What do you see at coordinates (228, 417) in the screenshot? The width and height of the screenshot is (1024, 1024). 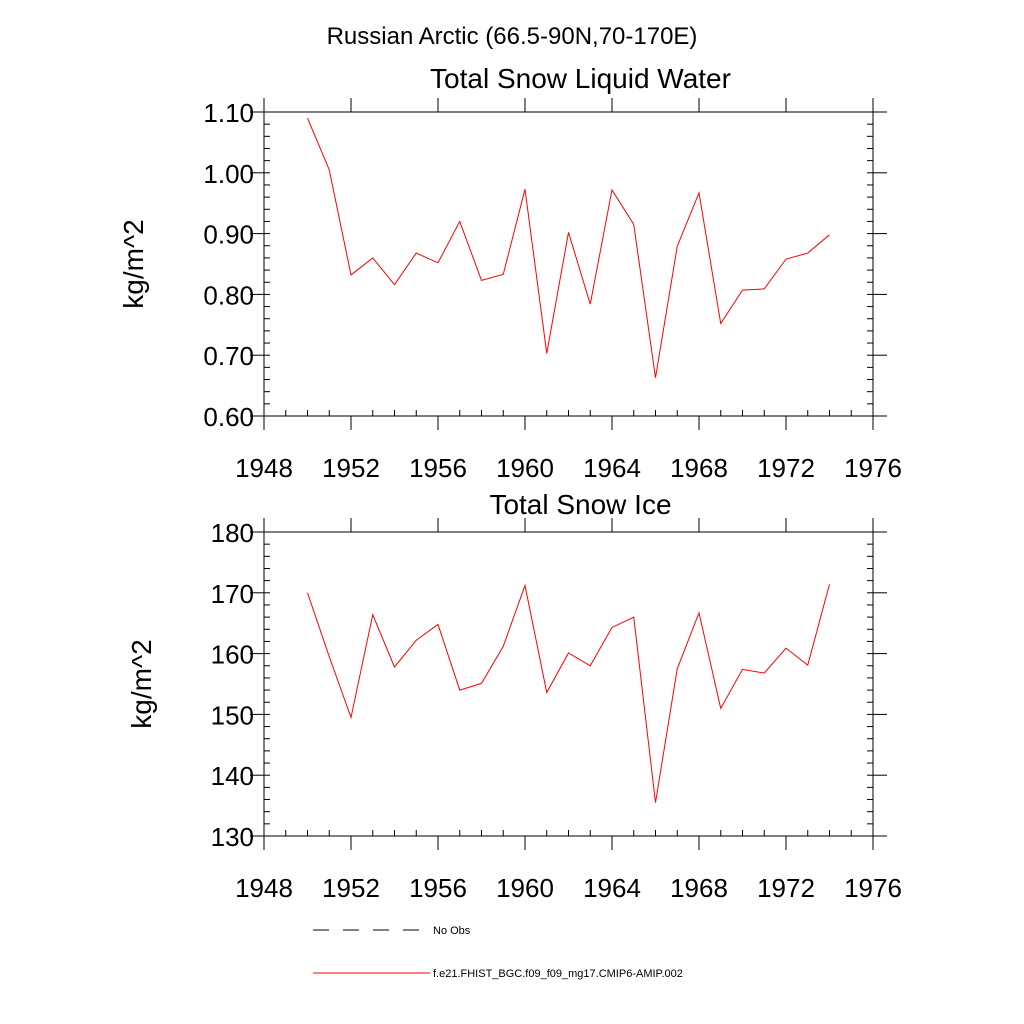 I see `y-tick-label: 0.60` at bounding box center [228, 417].